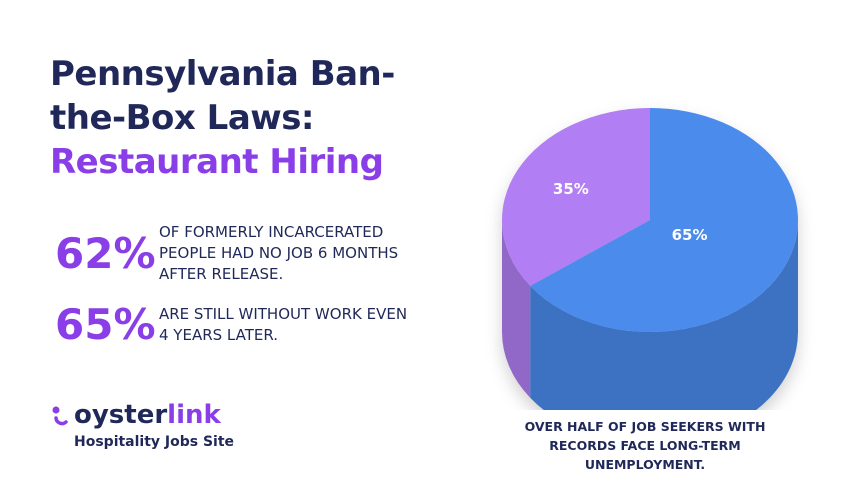  I want to click on slice-label: 65%, so click(690, 235).